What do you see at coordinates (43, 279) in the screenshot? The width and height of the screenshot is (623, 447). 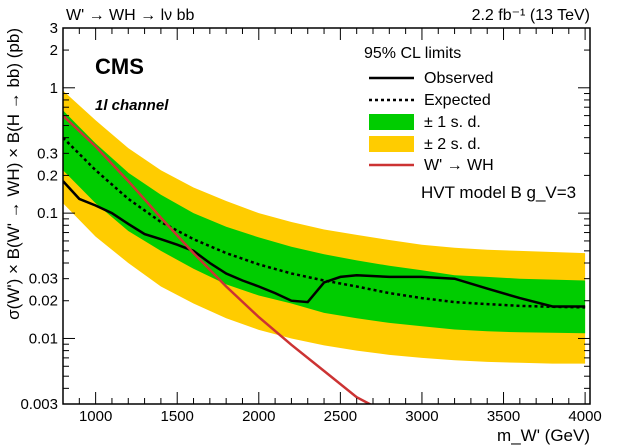 I see `y-tick-label: 0.03` at bounding box center [43, 279].